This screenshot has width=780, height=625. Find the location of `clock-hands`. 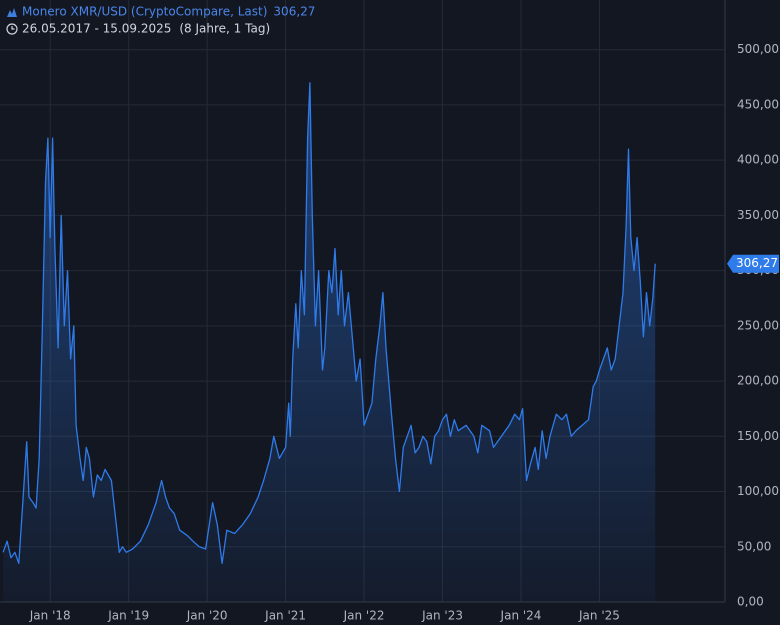

clock-hands is located at coordinates (13, 28).